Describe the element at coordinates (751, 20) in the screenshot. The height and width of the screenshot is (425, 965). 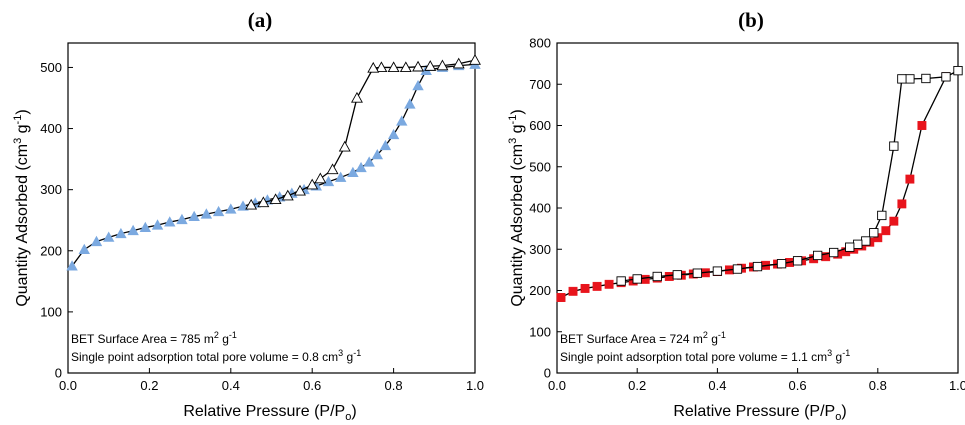
I see `panel-b-label: (b)` at that location.